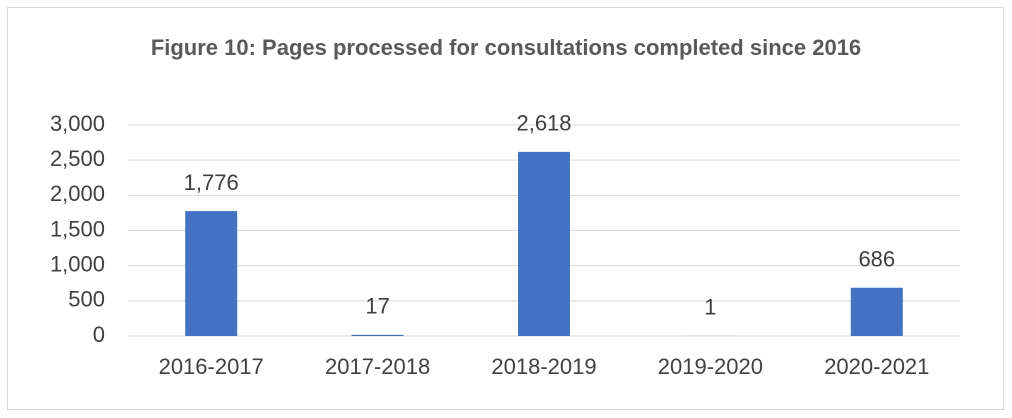  Describe the element at coordinates (710, 366) in the screenshot. I see `x-tick-label: 2019-2020` at that location.